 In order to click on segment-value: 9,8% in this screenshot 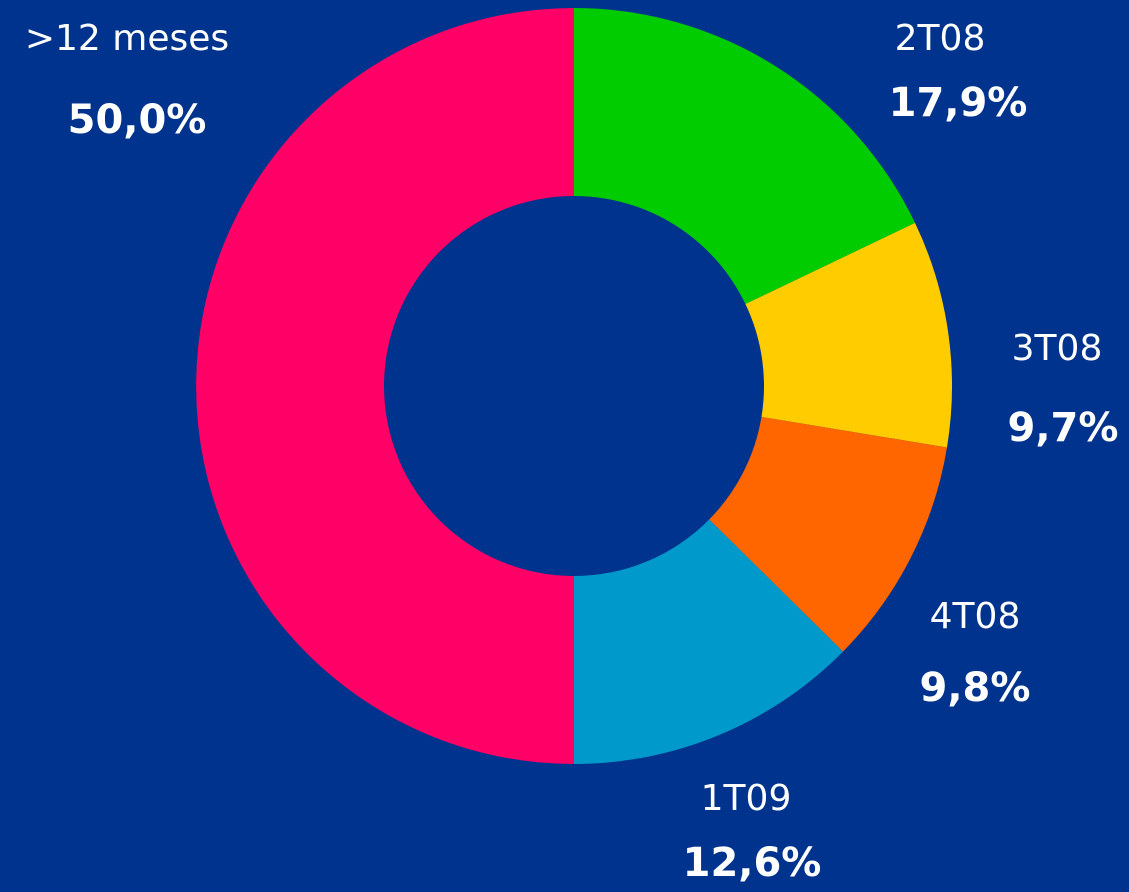, I will do `click(975, 688)`.